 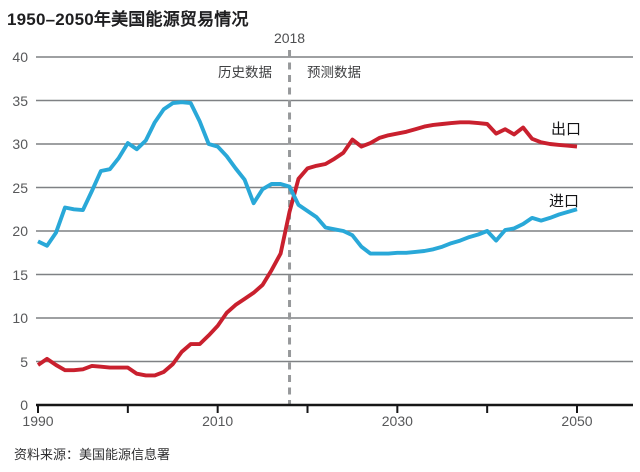 What do you see at coordinates (218, 421) in the screenshot?
I see `x-axis-label-2010: 2010` at bounding box center [218, 421].